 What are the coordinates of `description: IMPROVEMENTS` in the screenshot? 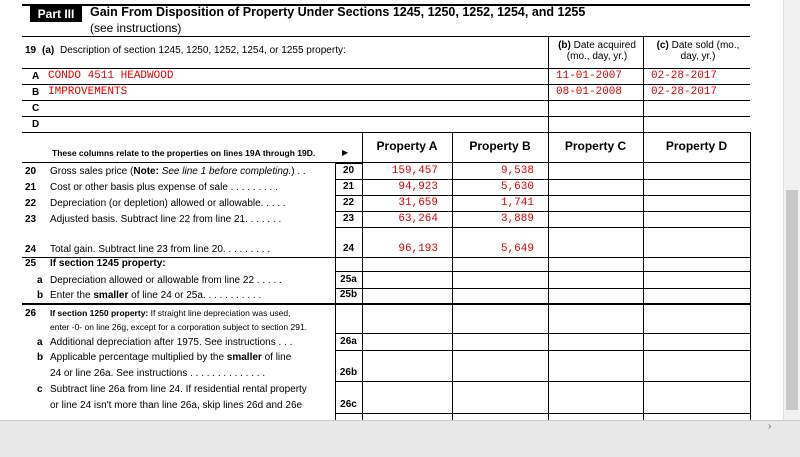 It's located at (88, 92).